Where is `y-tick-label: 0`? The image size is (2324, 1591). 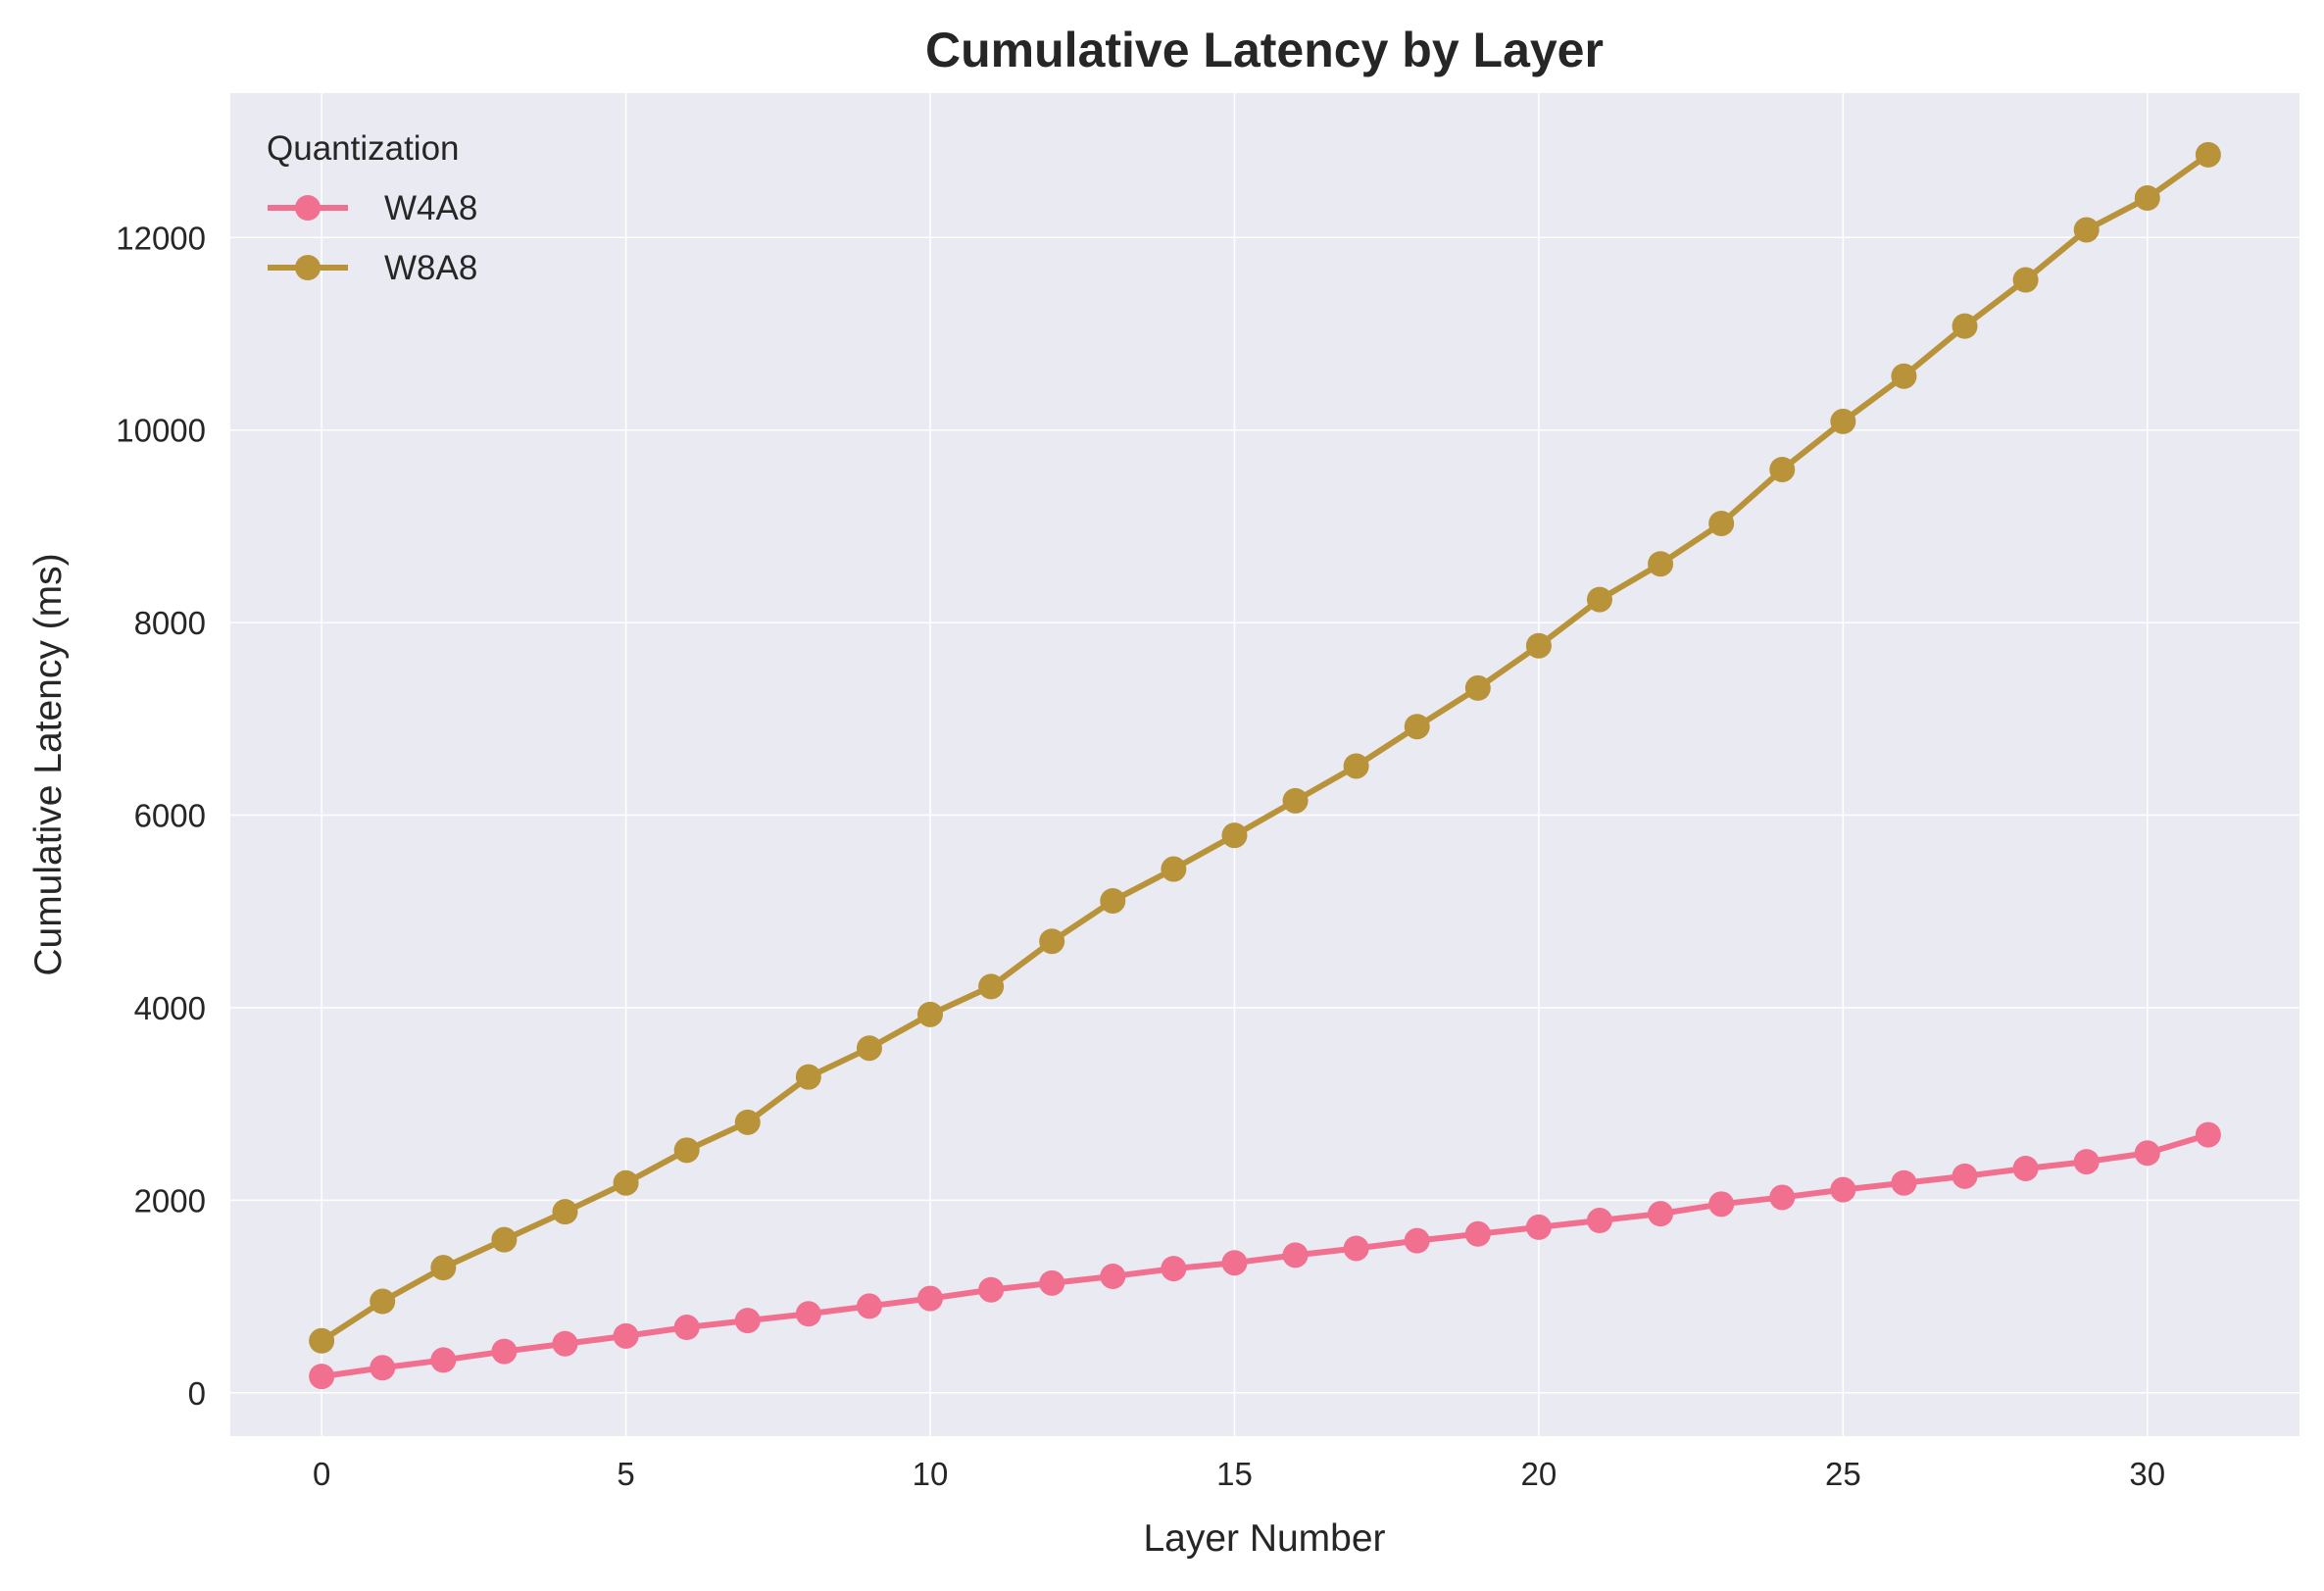 y-tick-label: 0 is located at coordinates (197, 1394).